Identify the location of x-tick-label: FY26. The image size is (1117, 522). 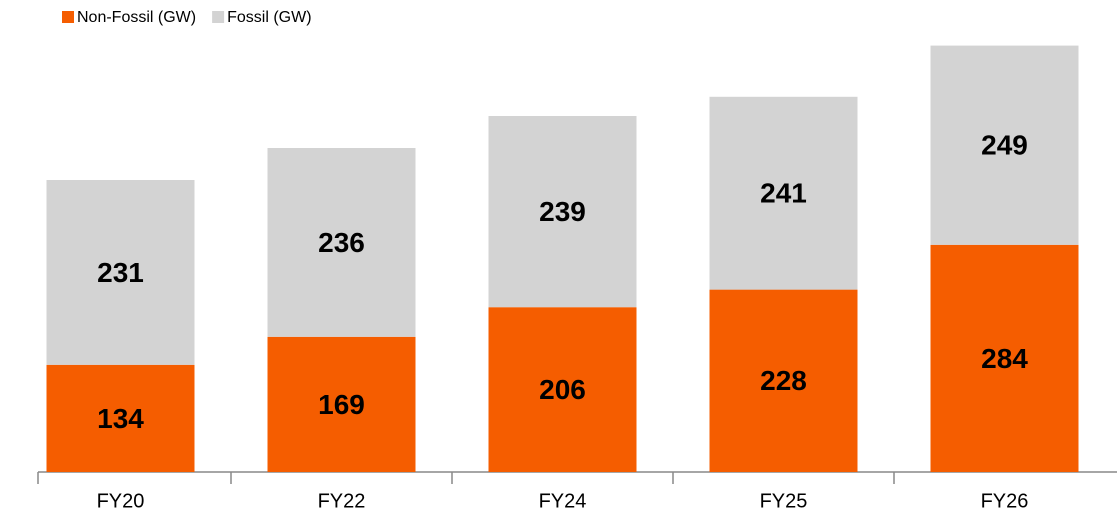
(1005, 501).